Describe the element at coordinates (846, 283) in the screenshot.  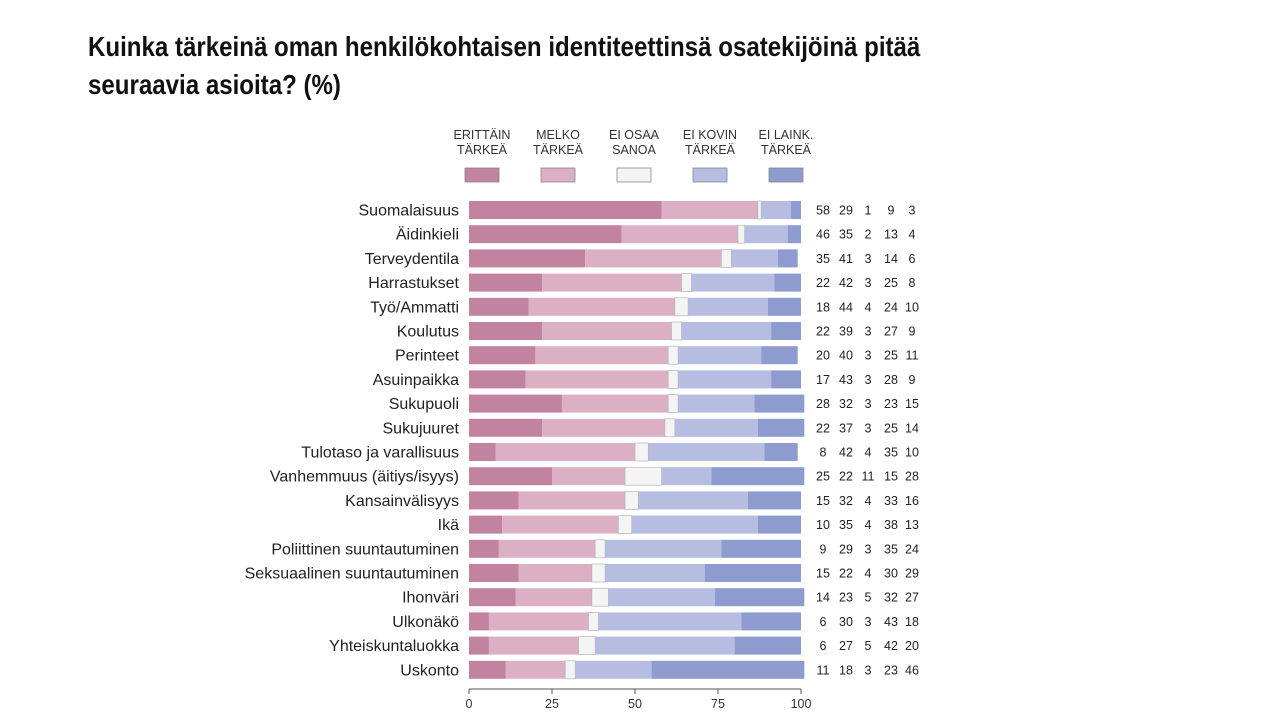
I see `data-label: 42` at that location.